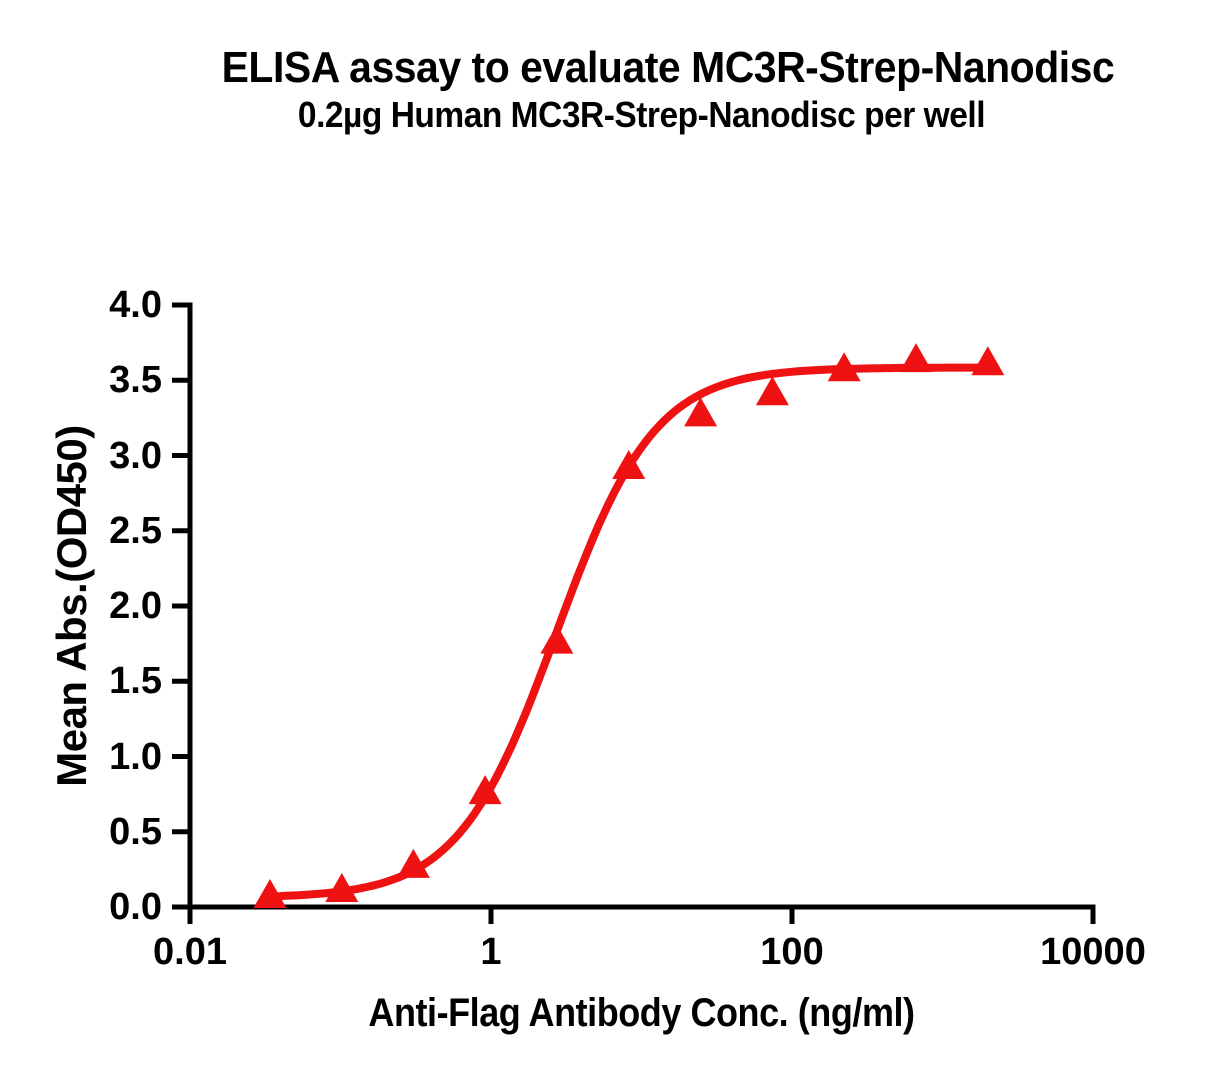 This screenshot has width=1217, height=1079. What do you see at coordinates (641, 1013) in the screenshot?
I see `x-axis-title: Anti-Flag Antibody Conc. (ng/ml)` at bounding box center [641, 1013].